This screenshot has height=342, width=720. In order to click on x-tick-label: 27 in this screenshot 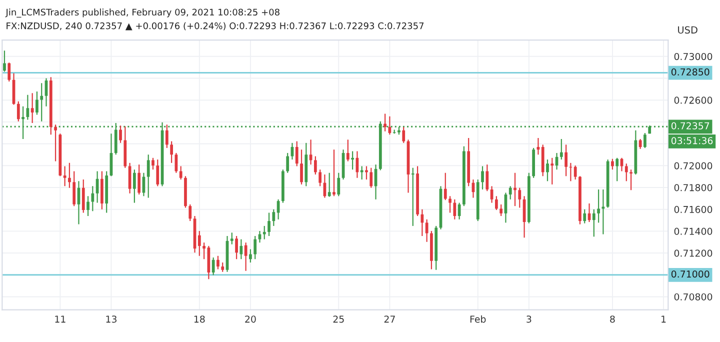, I will do `click(389, 319)`.